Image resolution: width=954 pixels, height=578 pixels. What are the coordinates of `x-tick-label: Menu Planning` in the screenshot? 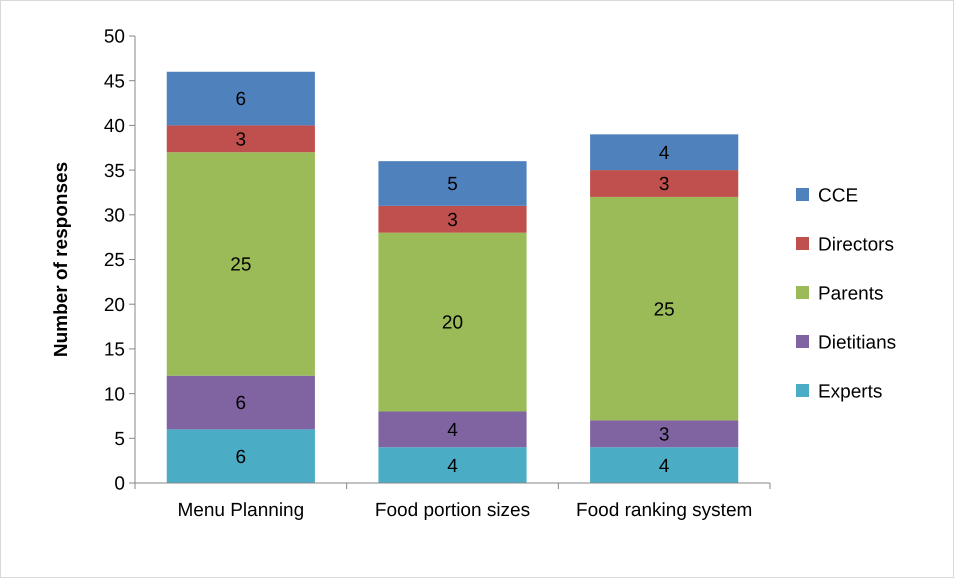 It's located at (240, 510).